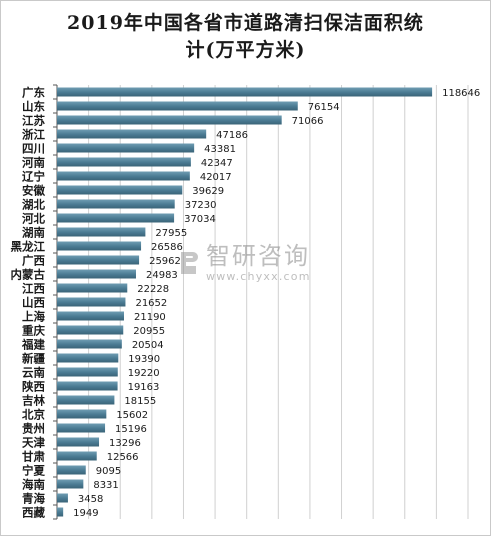 The image size is (491, 536). I want to click on category-label: 福建, so click(33, 345).